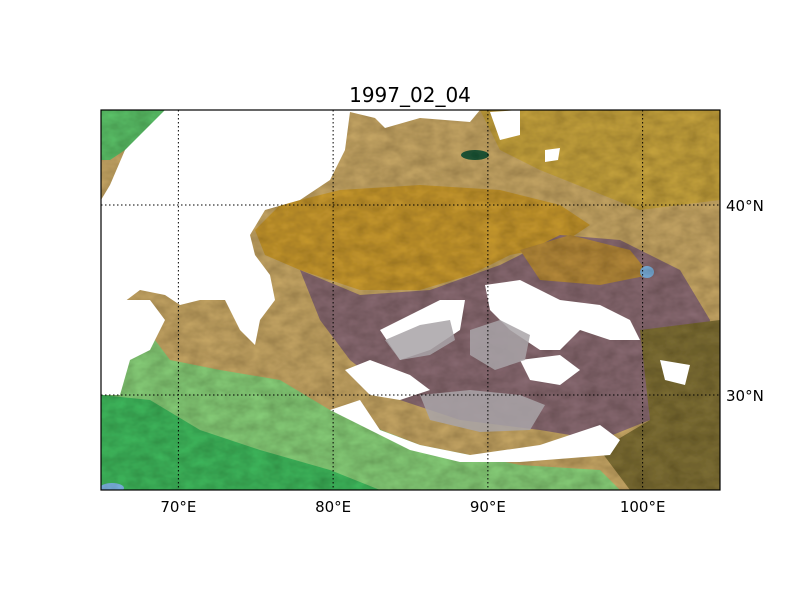  What do you see at coordinates (410, 95) in the screenshot?
I see `map-title: 1997_02_04` at bounding box center [410, 95].